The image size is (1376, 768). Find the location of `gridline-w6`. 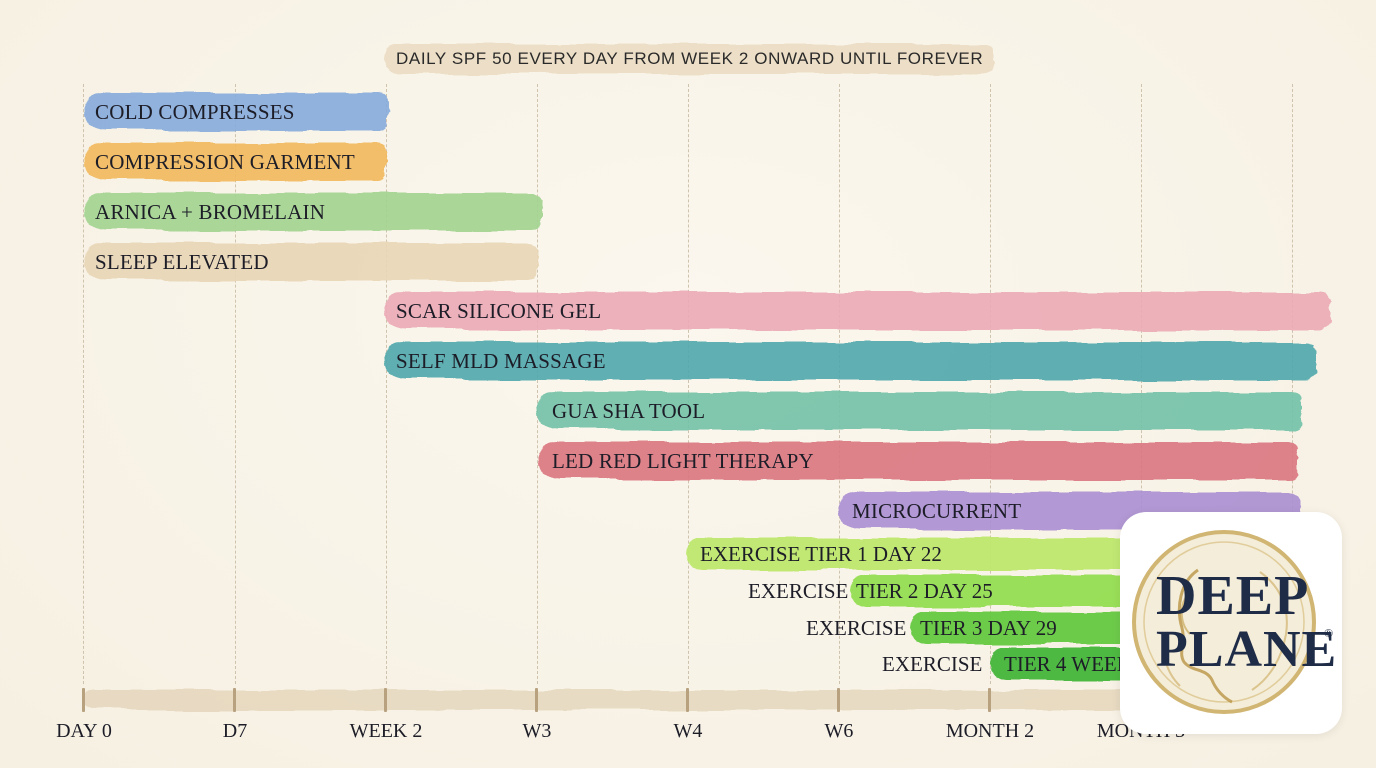

gridline-w6 is located at coordinates (839, 384).